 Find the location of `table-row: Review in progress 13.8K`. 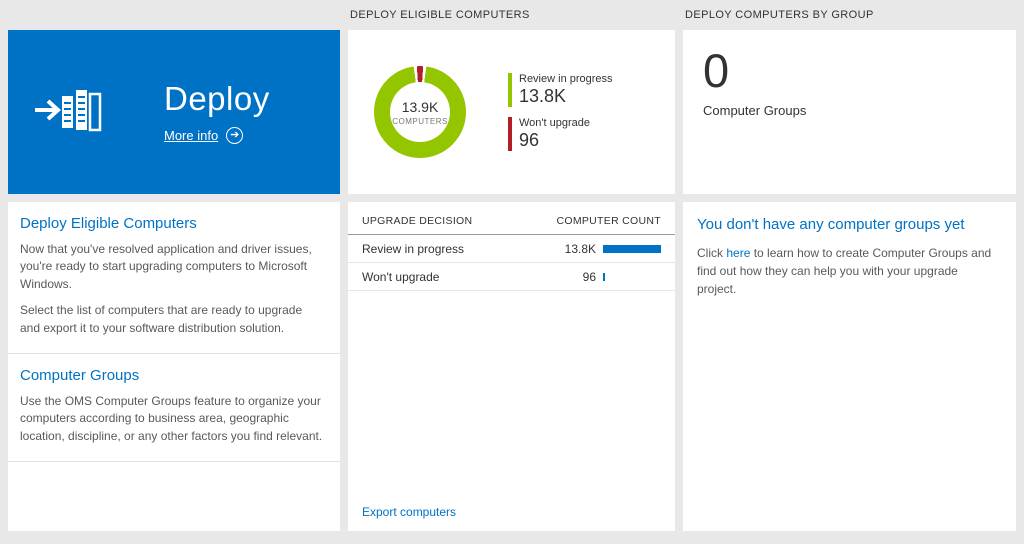

table-row: Review in progress 13.8K is located at coordinates (511, 249).